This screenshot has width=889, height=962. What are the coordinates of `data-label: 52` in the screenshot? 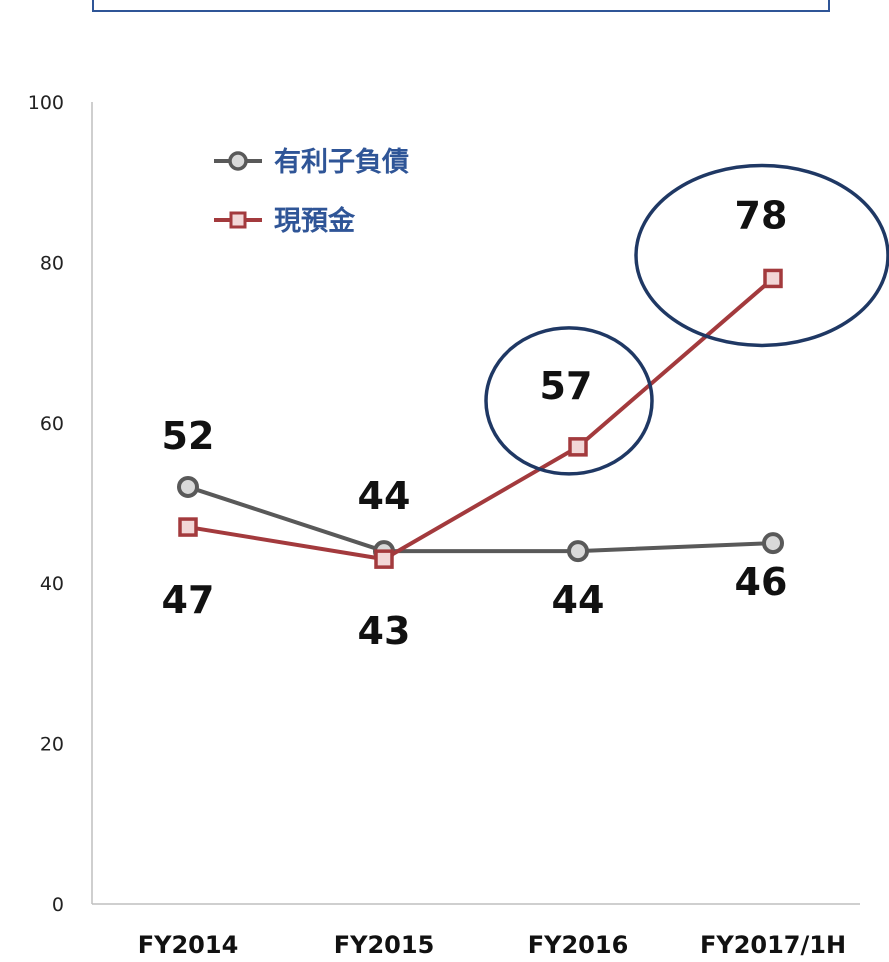 It's located at (188, 436).